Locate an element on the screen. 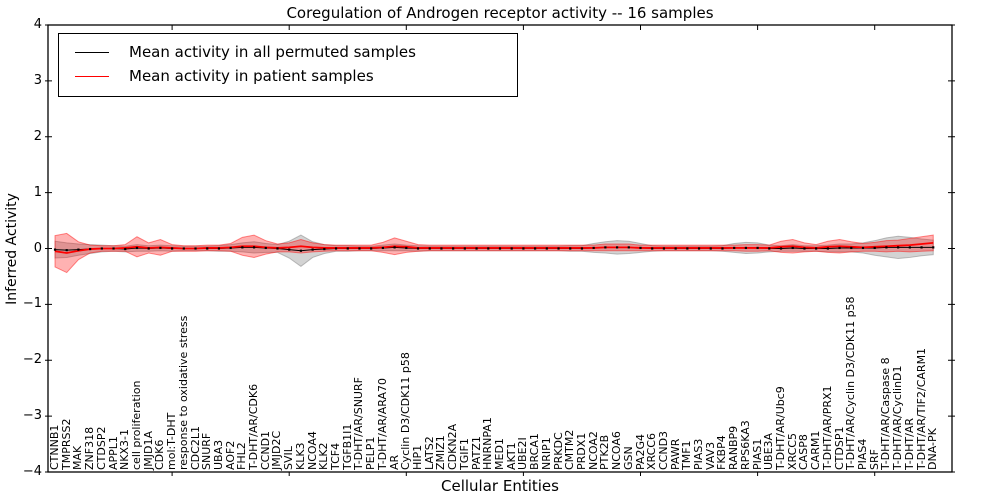  legend-label-patient: Mean activity in patient samples is located at coordinates (251, 75).